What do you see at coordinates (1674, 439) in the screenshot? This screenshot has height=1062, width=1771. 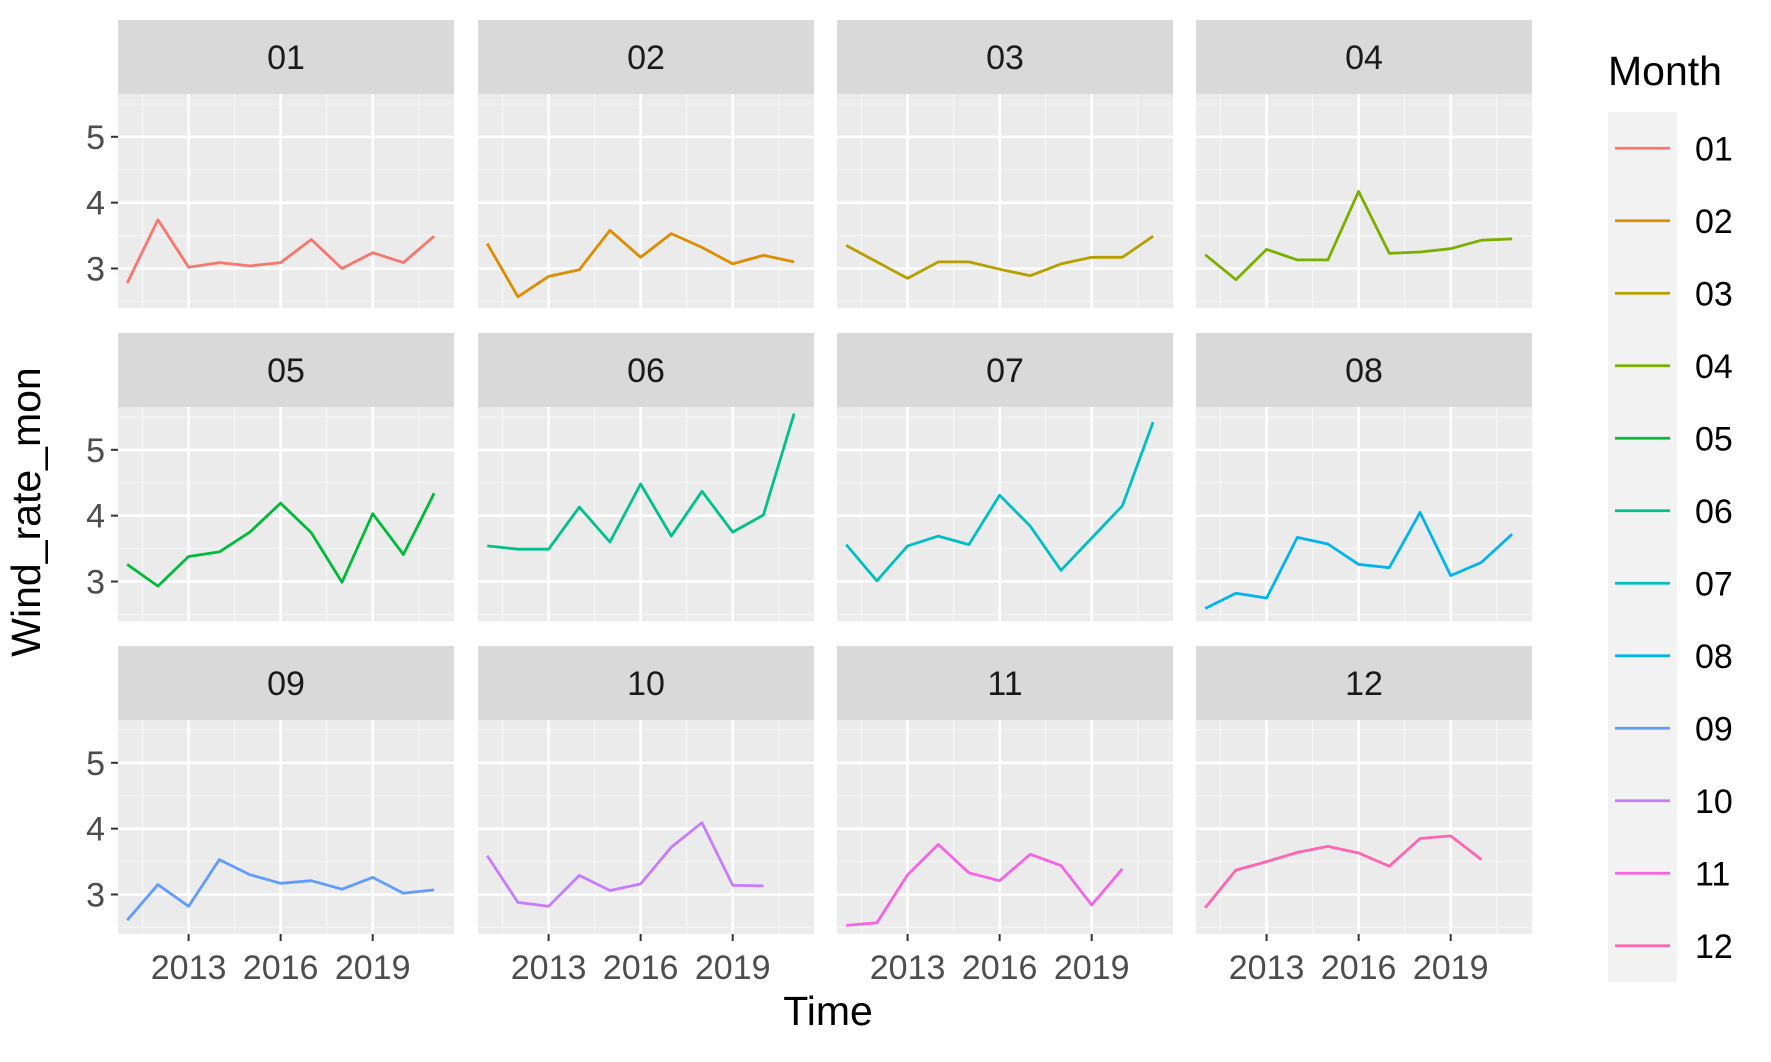 I see `legend-item-05: 05` at bounding box center [1674, 439].